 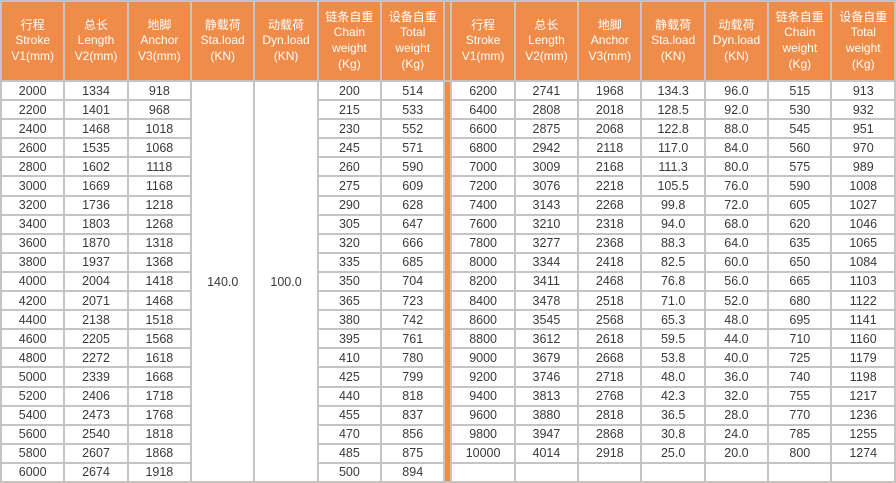 I want to click on cell-stroke-right: 8200, so click(x=483, y=281).